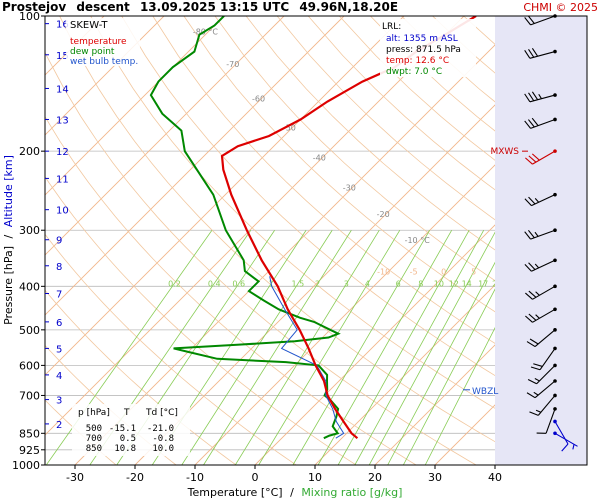 This screenshot has width=600, height=500. Describe the element at coordinates (29, 395) in the screenshot. I see `p-tick-label: 700` at that location.